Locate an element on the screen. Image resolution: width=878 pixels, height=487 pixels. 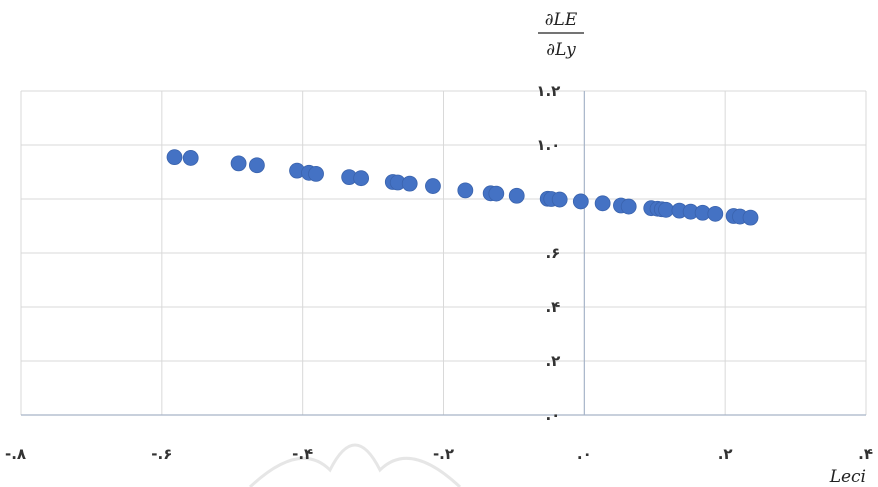
x-tick-label: .۰ is located at coordinates (584, 454).